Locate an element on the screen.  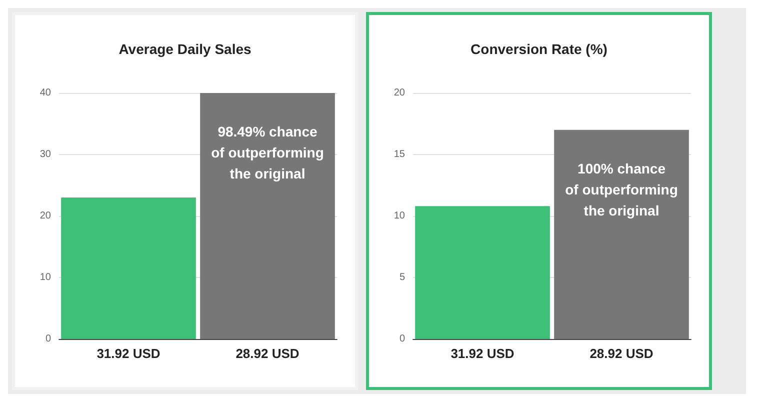
y-tick-label: 15 is located at coordinates (400, 154).